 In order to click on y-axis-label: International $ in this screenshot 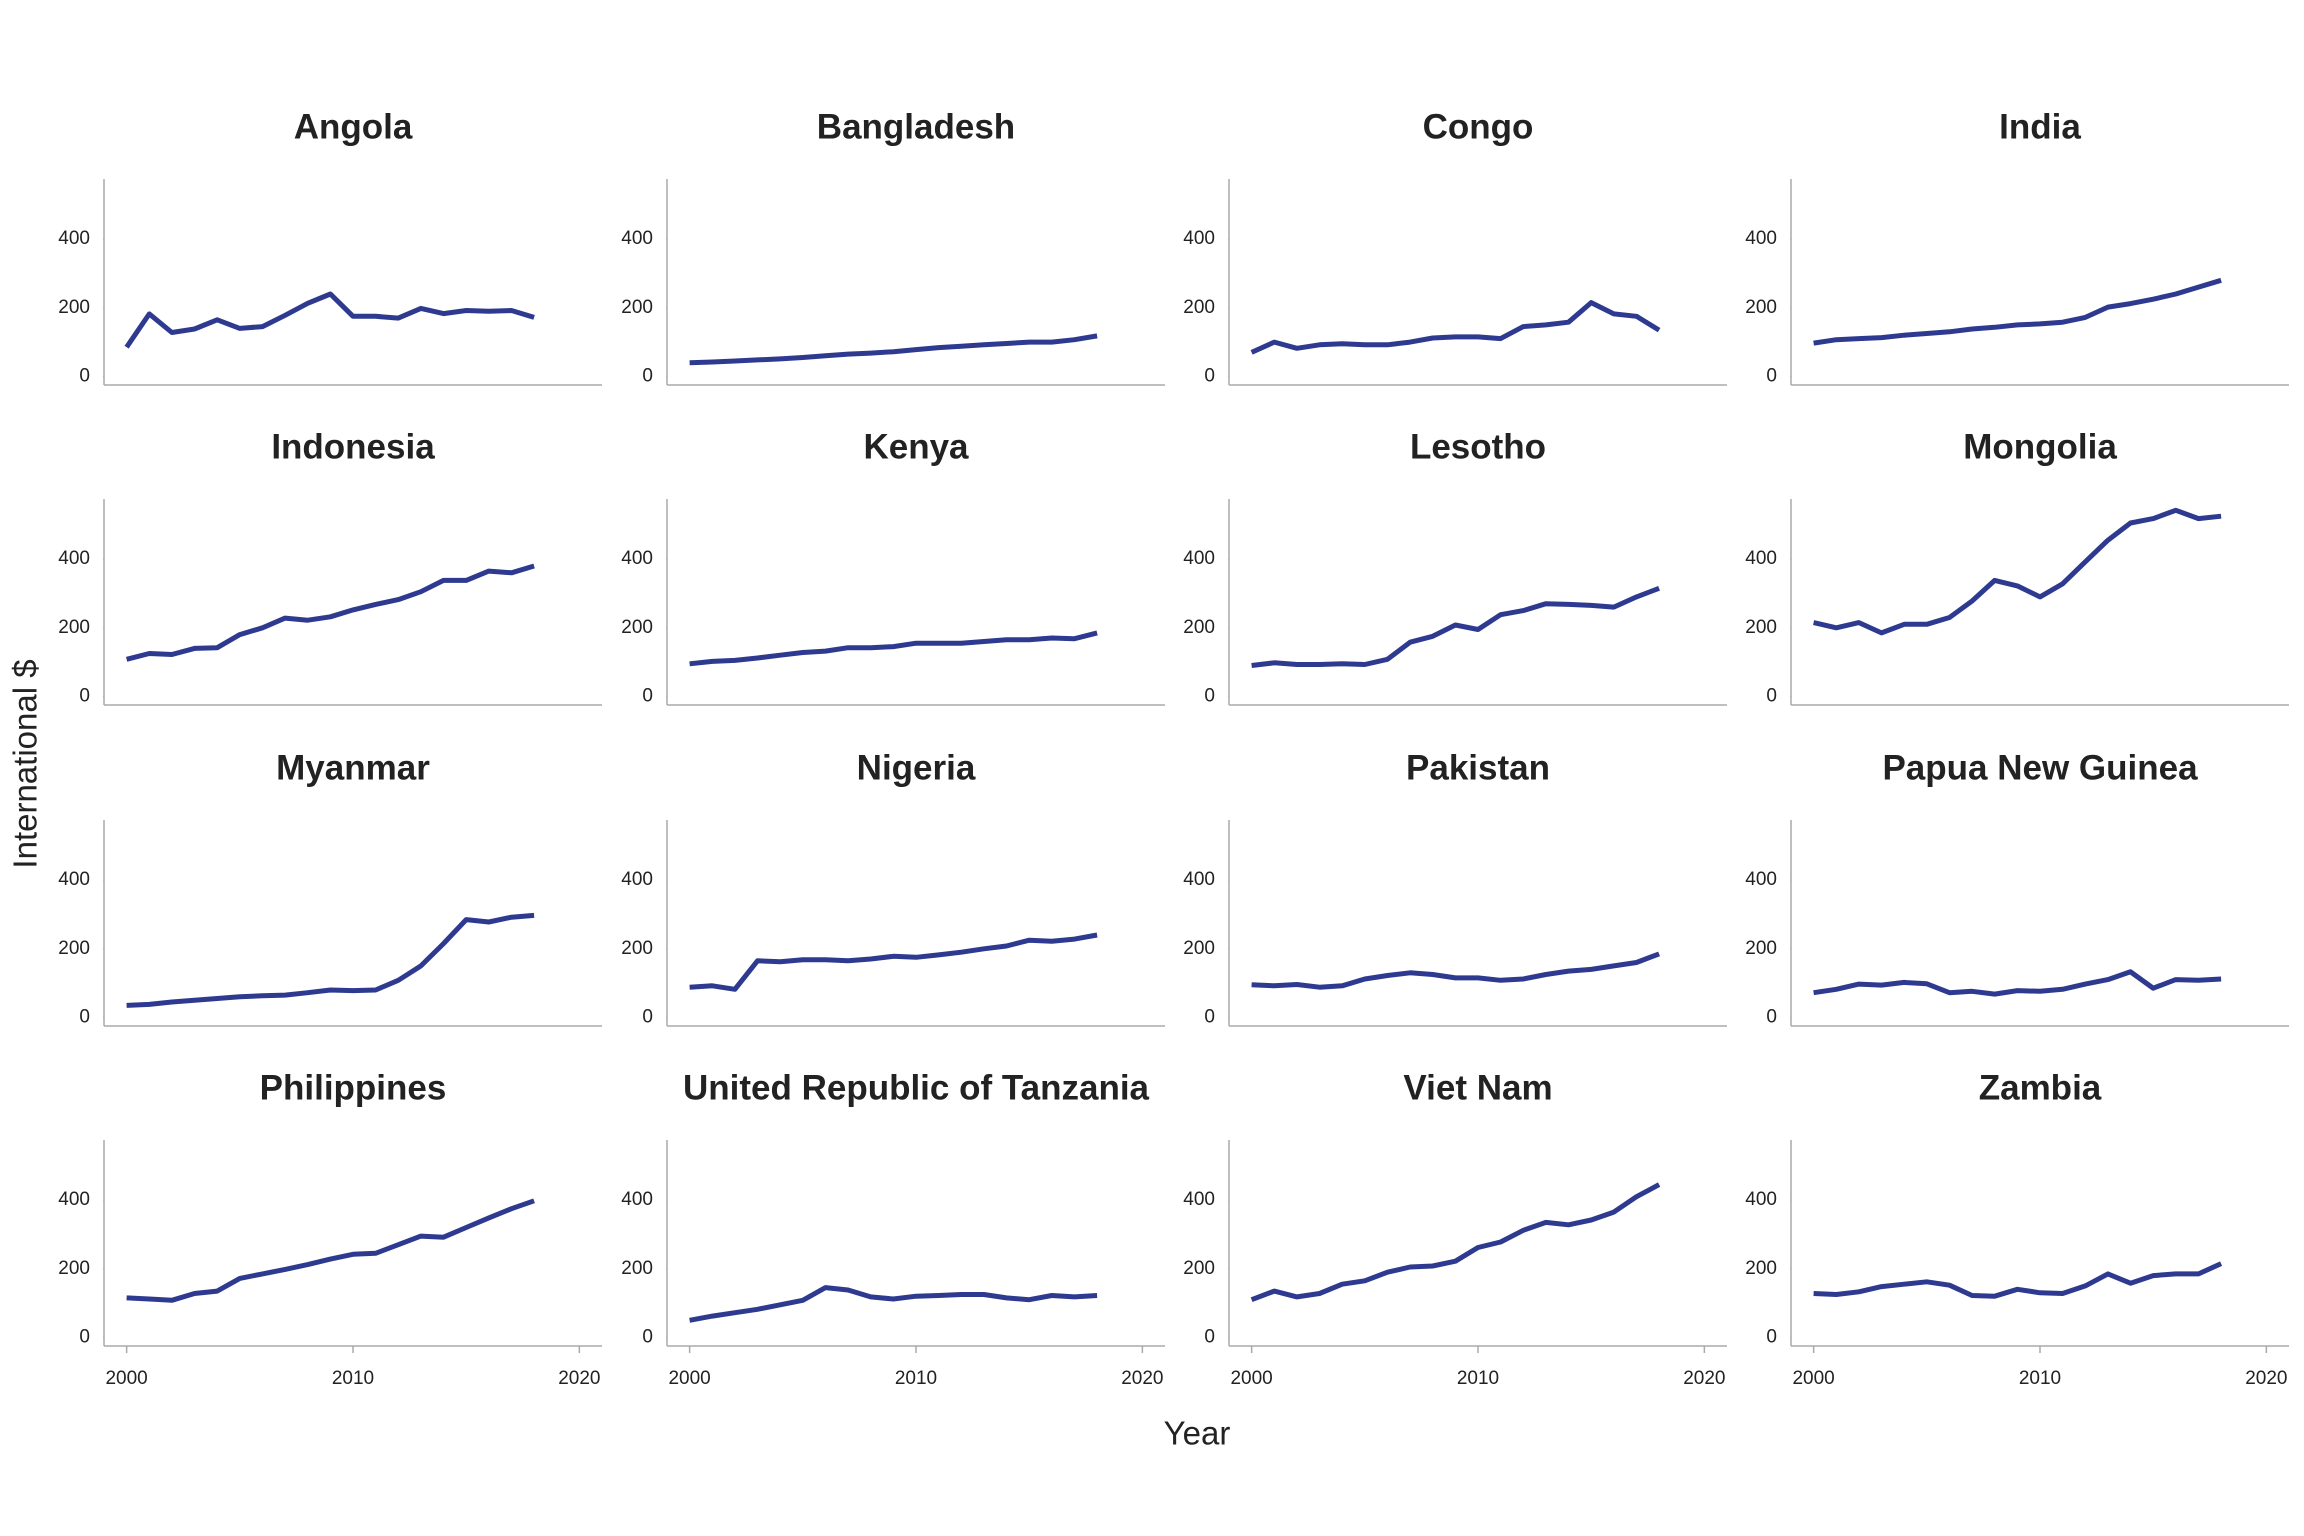, I will do `click(25, 763)`.